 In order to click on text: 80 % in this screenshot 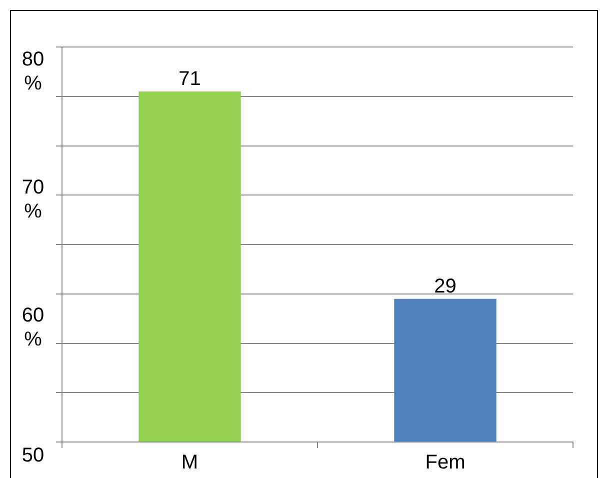, I will do `click(33, 71)`.